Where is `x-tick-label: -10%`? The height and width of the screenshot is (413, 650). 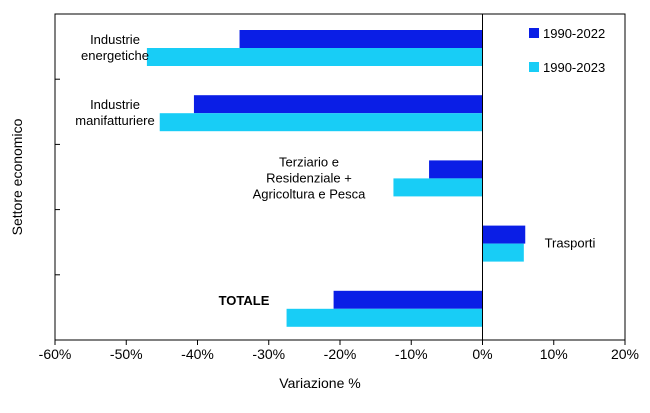
x-tick-label: -10% is located at coordinates (411, 354).